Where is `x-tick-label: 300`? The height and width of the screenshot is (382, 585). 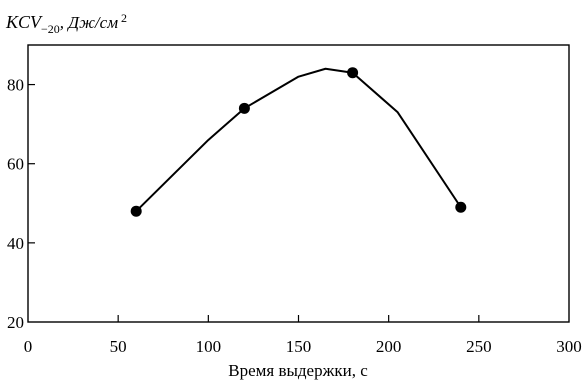
x-tick-label: 300 is located at coordinates (569, 346).